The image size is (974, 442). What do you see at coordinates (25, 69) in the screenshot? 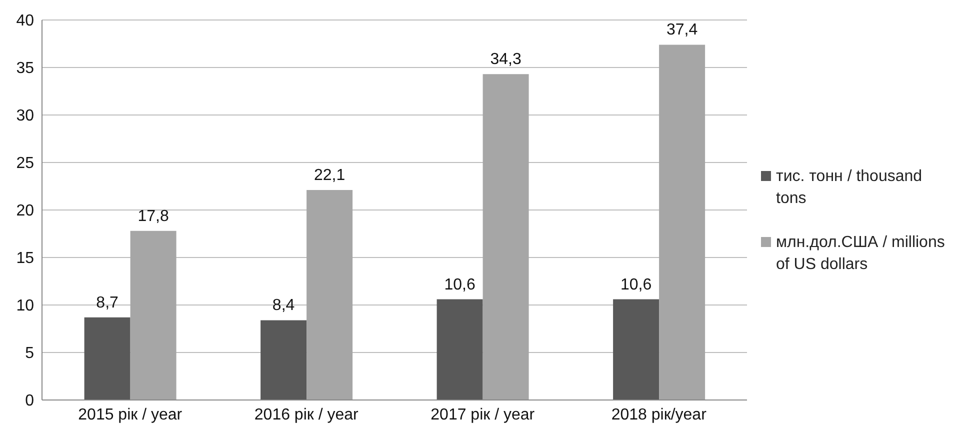
I see `y-tick-label: 35` at bounding box center [25, 69].